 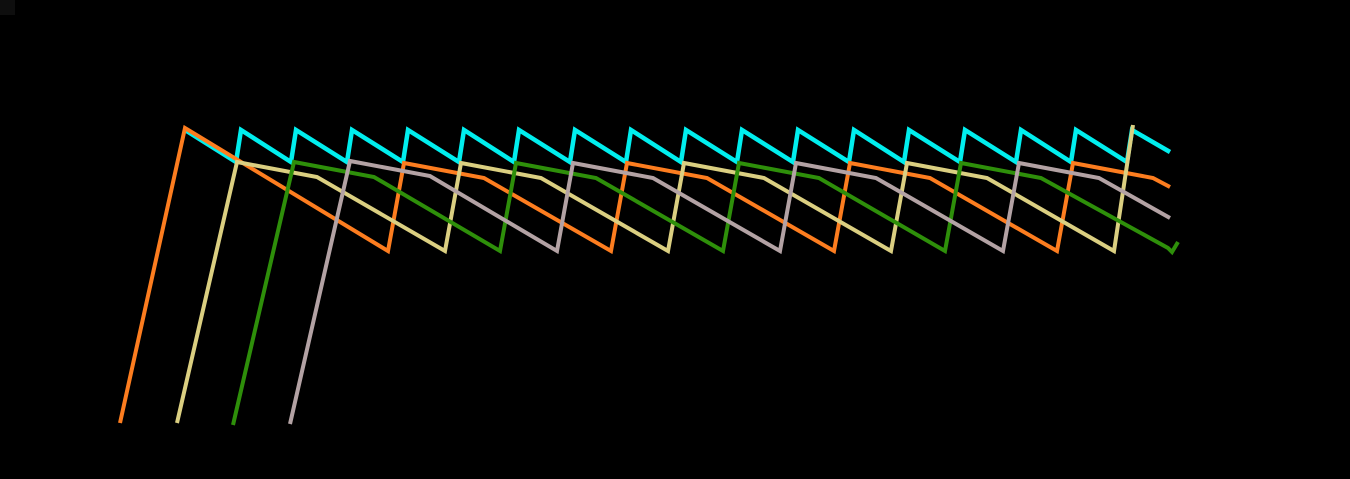 I want to click on cyan-fast-sawtooth-line, so click(x=677, y=146).